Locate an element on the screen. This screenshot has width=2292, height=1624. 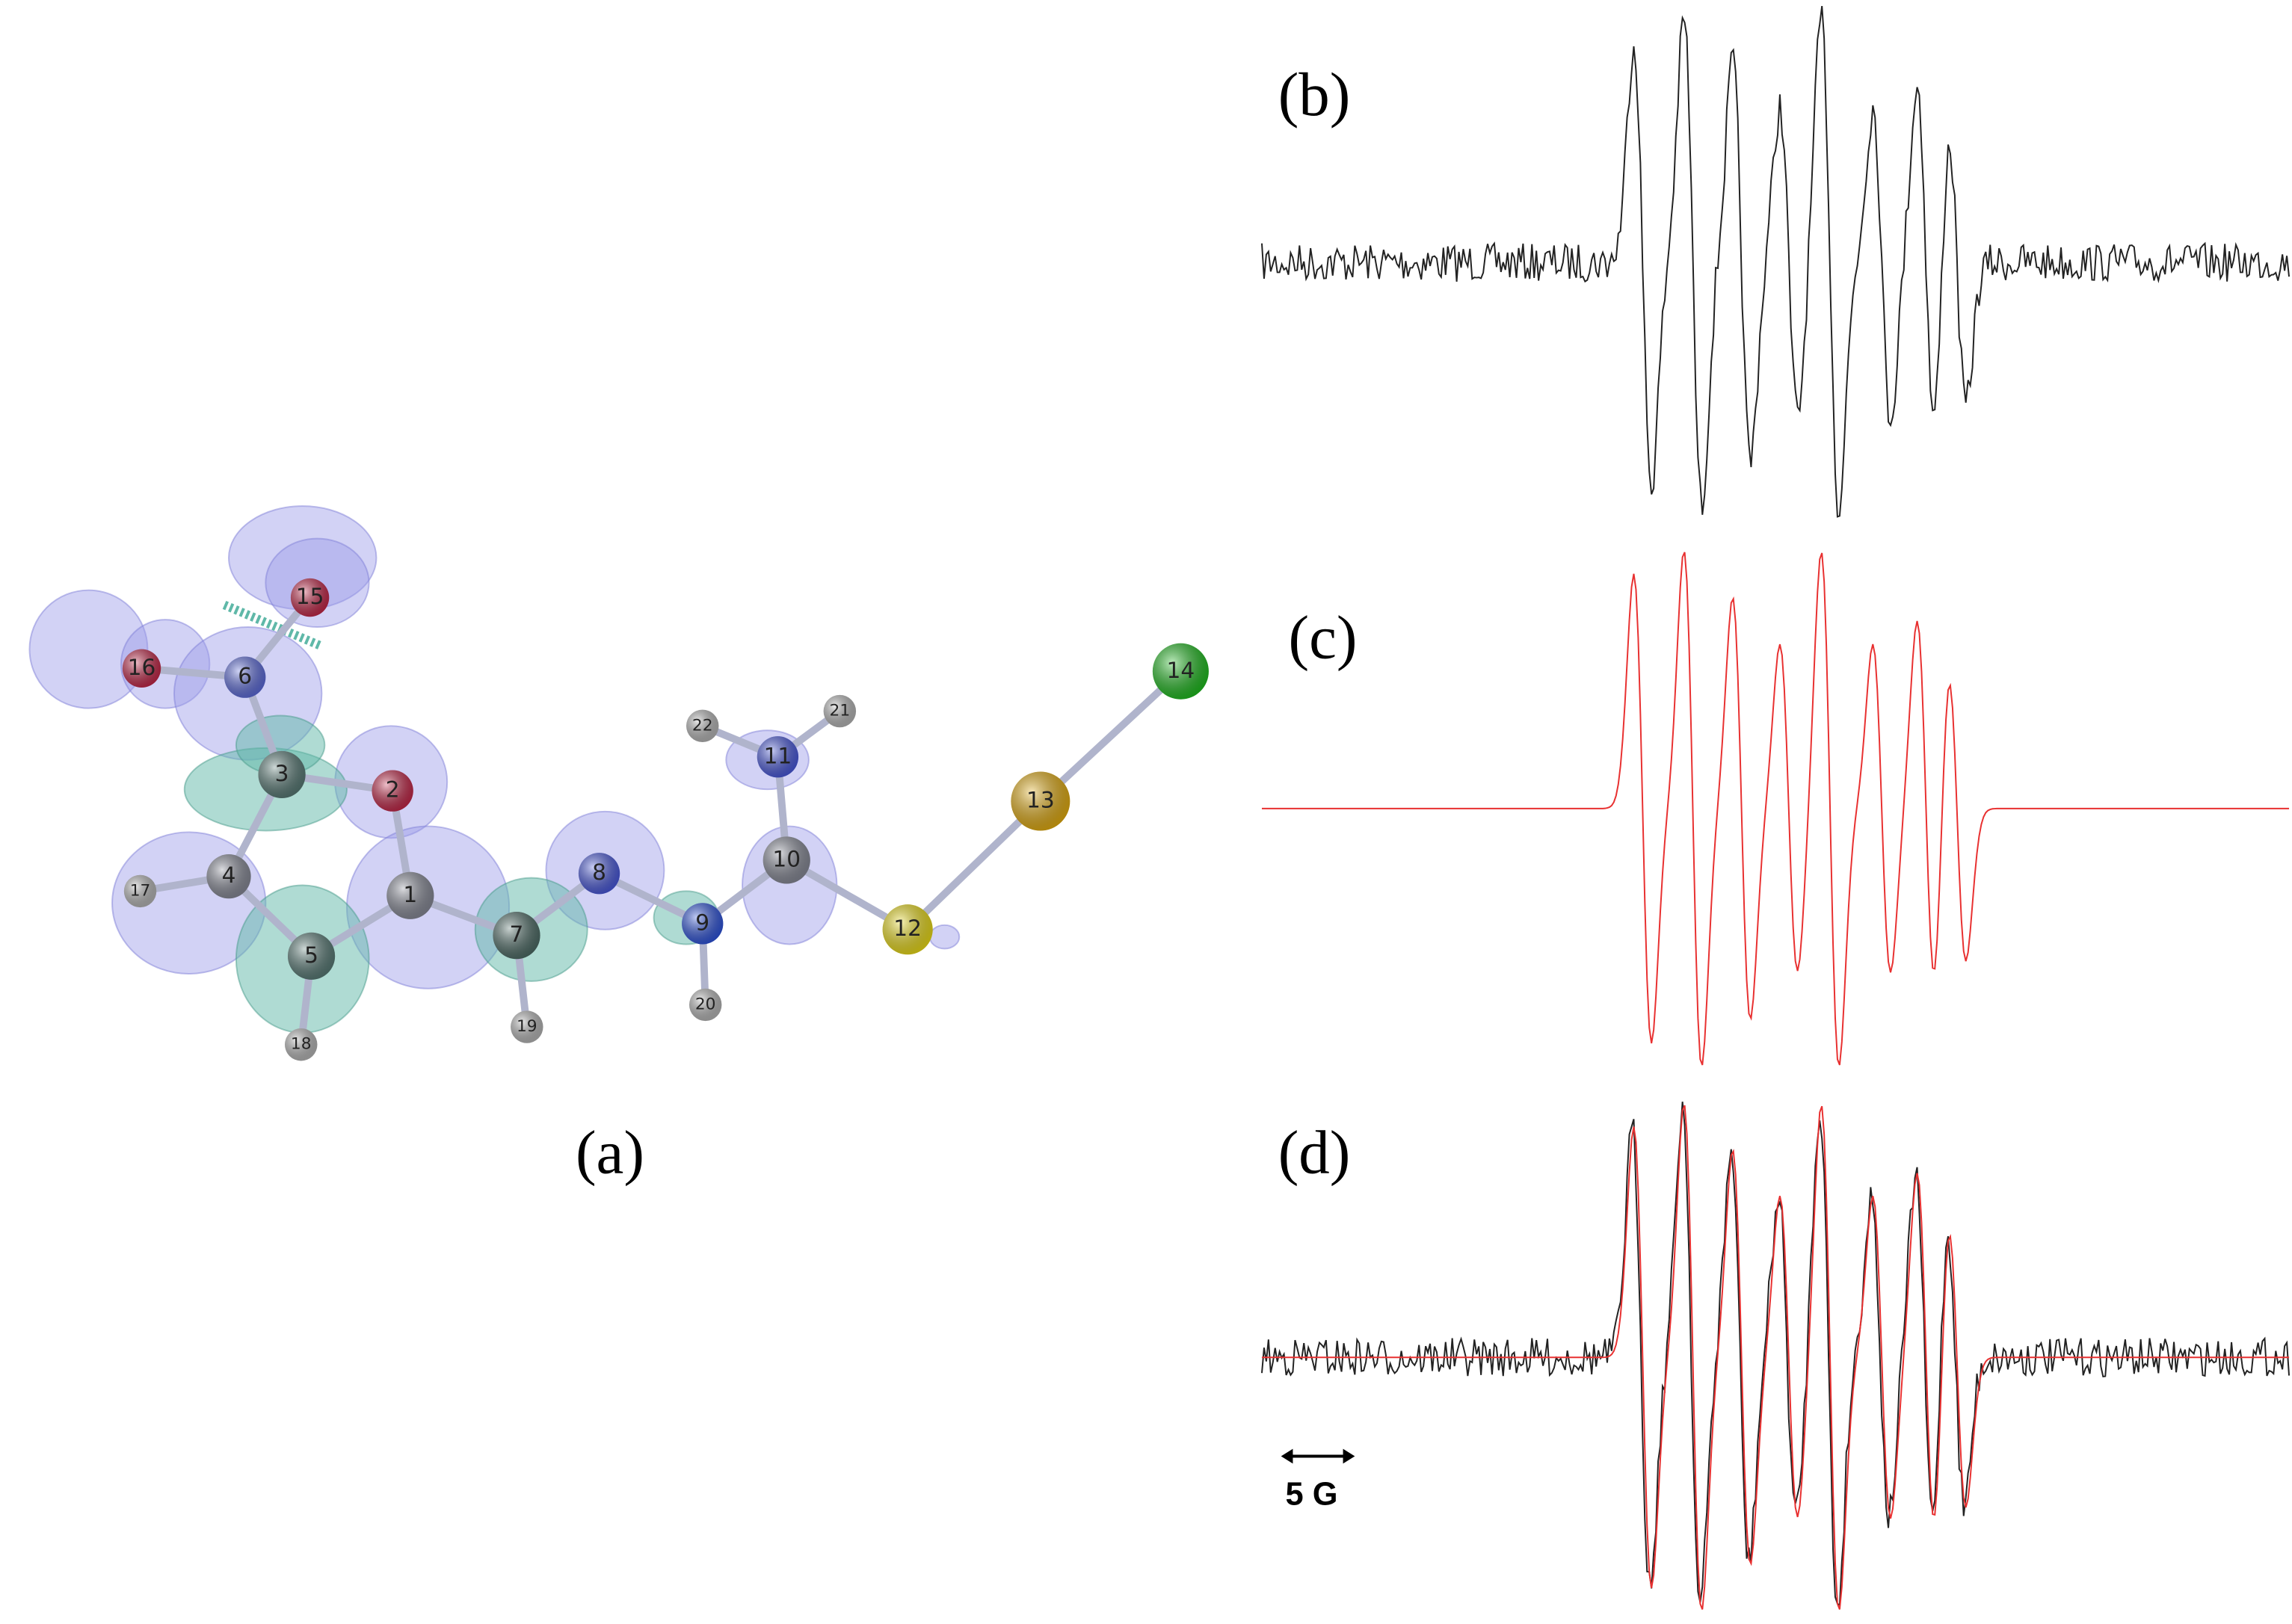
atom-label: 11 is located at coordinates (778, 755).